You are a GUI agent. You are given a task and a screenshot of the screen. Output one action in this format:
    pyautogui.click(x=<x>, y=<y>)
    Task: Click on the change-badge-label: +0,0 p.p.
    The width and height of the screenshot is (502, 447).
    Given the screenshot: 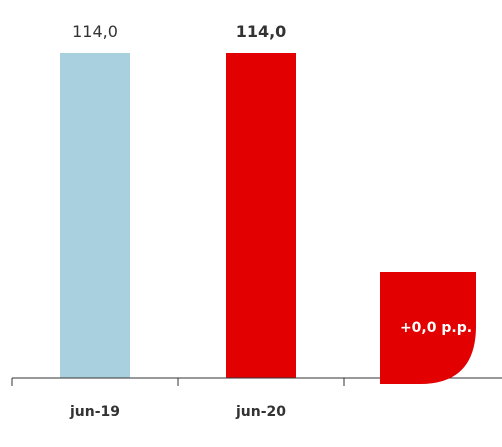 What is the action you would take?
    pyautogui.click(x=436, y=328)
    